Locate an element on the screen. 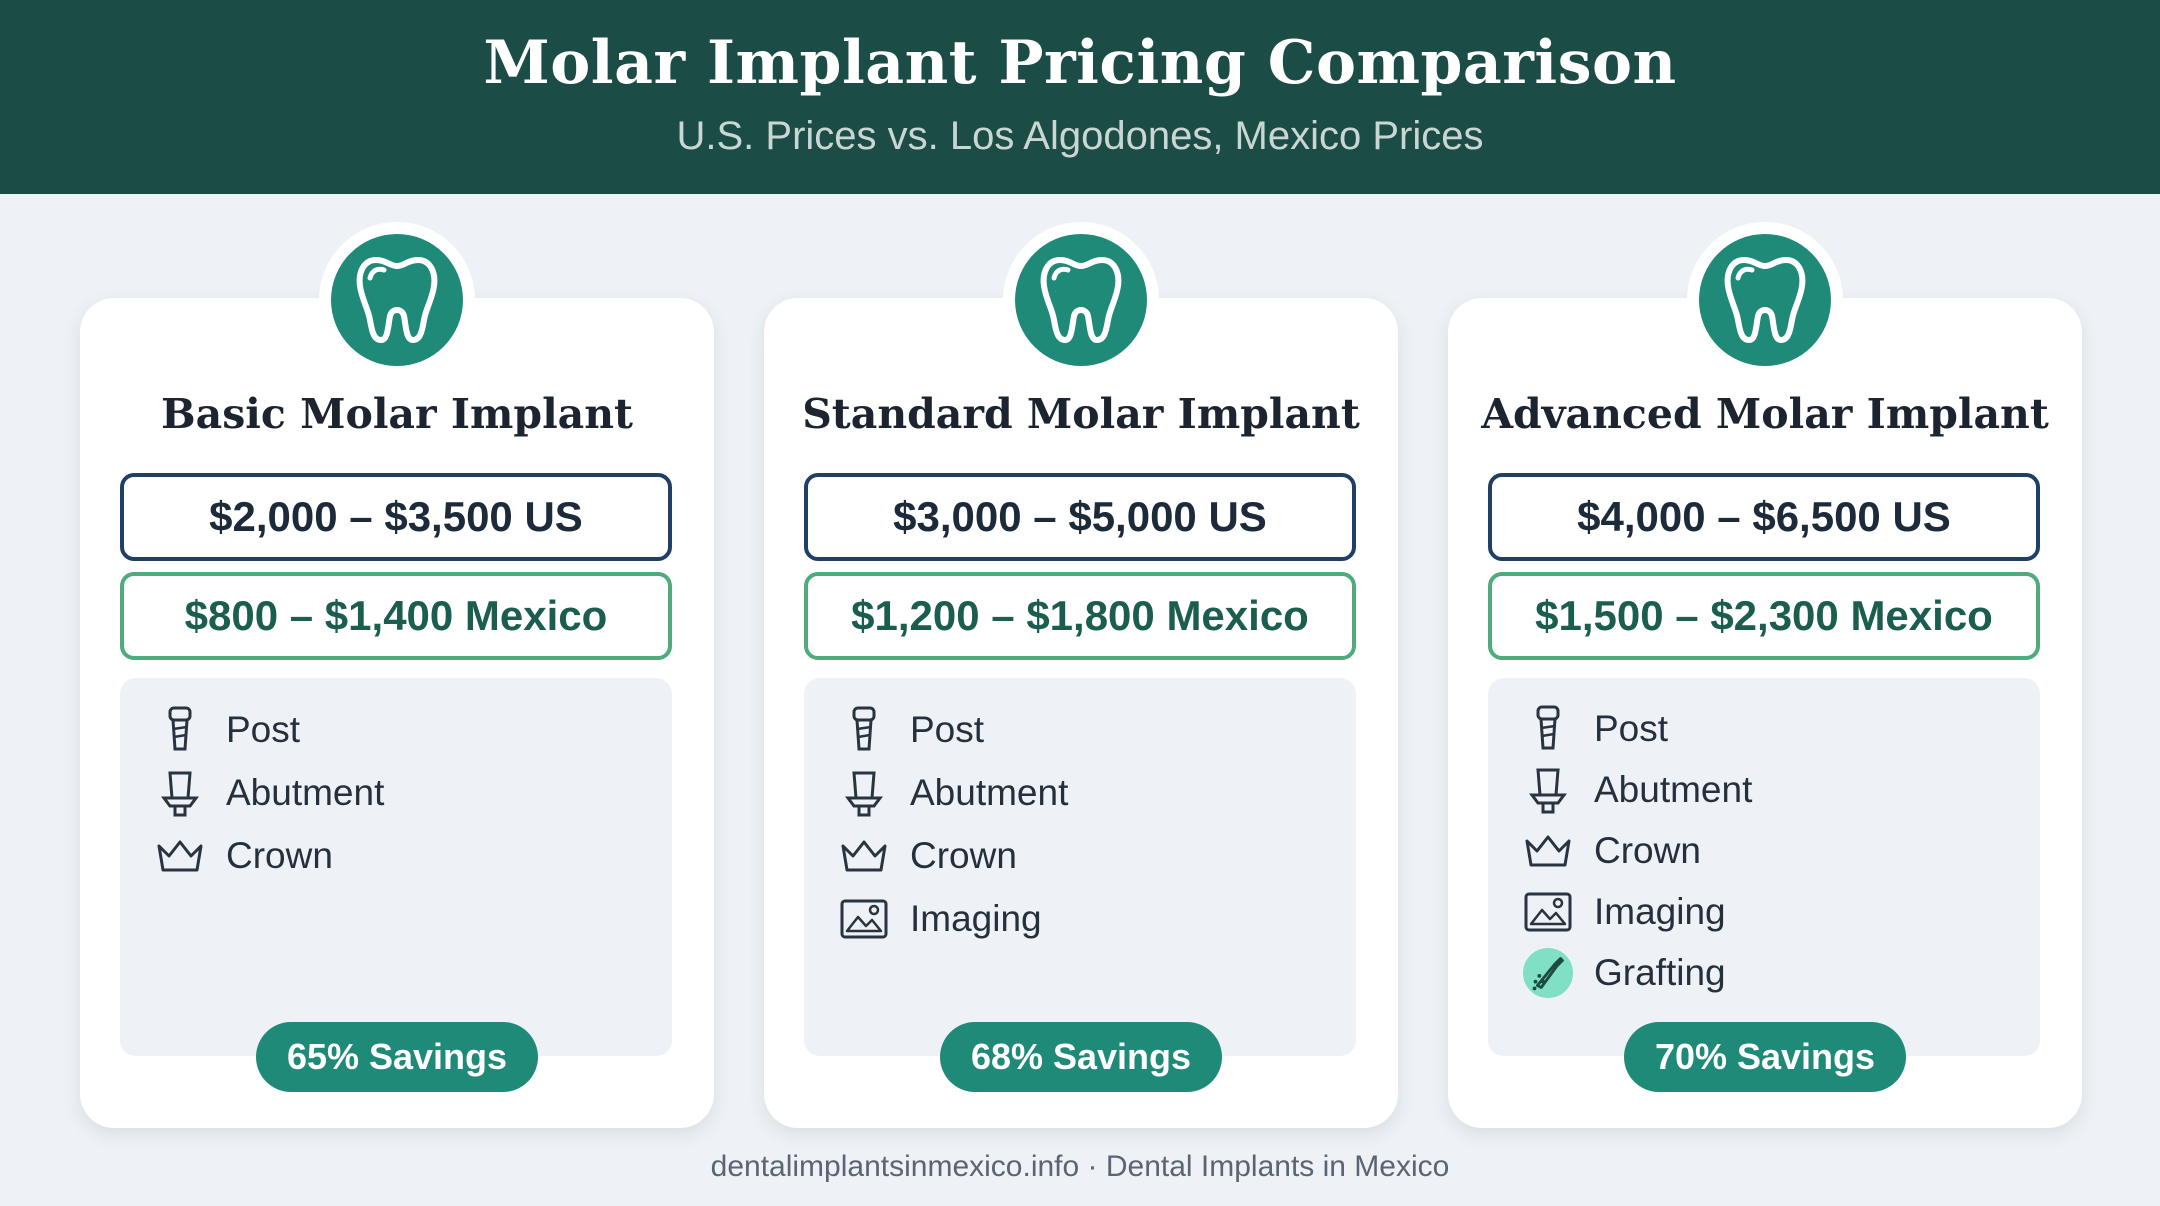 The height and width of the screenshot is (1206, 2160). feature-label: Grafting is located at coordinates (1660, 972).